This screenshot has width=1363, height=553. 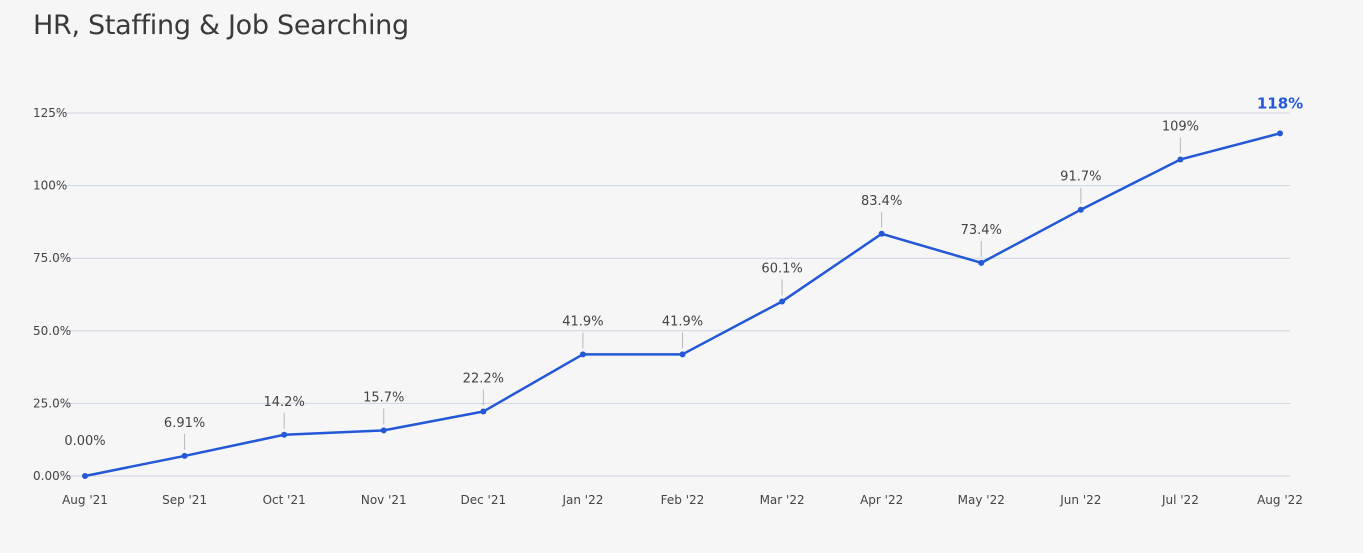 I want to click on x-tick-label: Dec '21, so click(x=484, y=500).